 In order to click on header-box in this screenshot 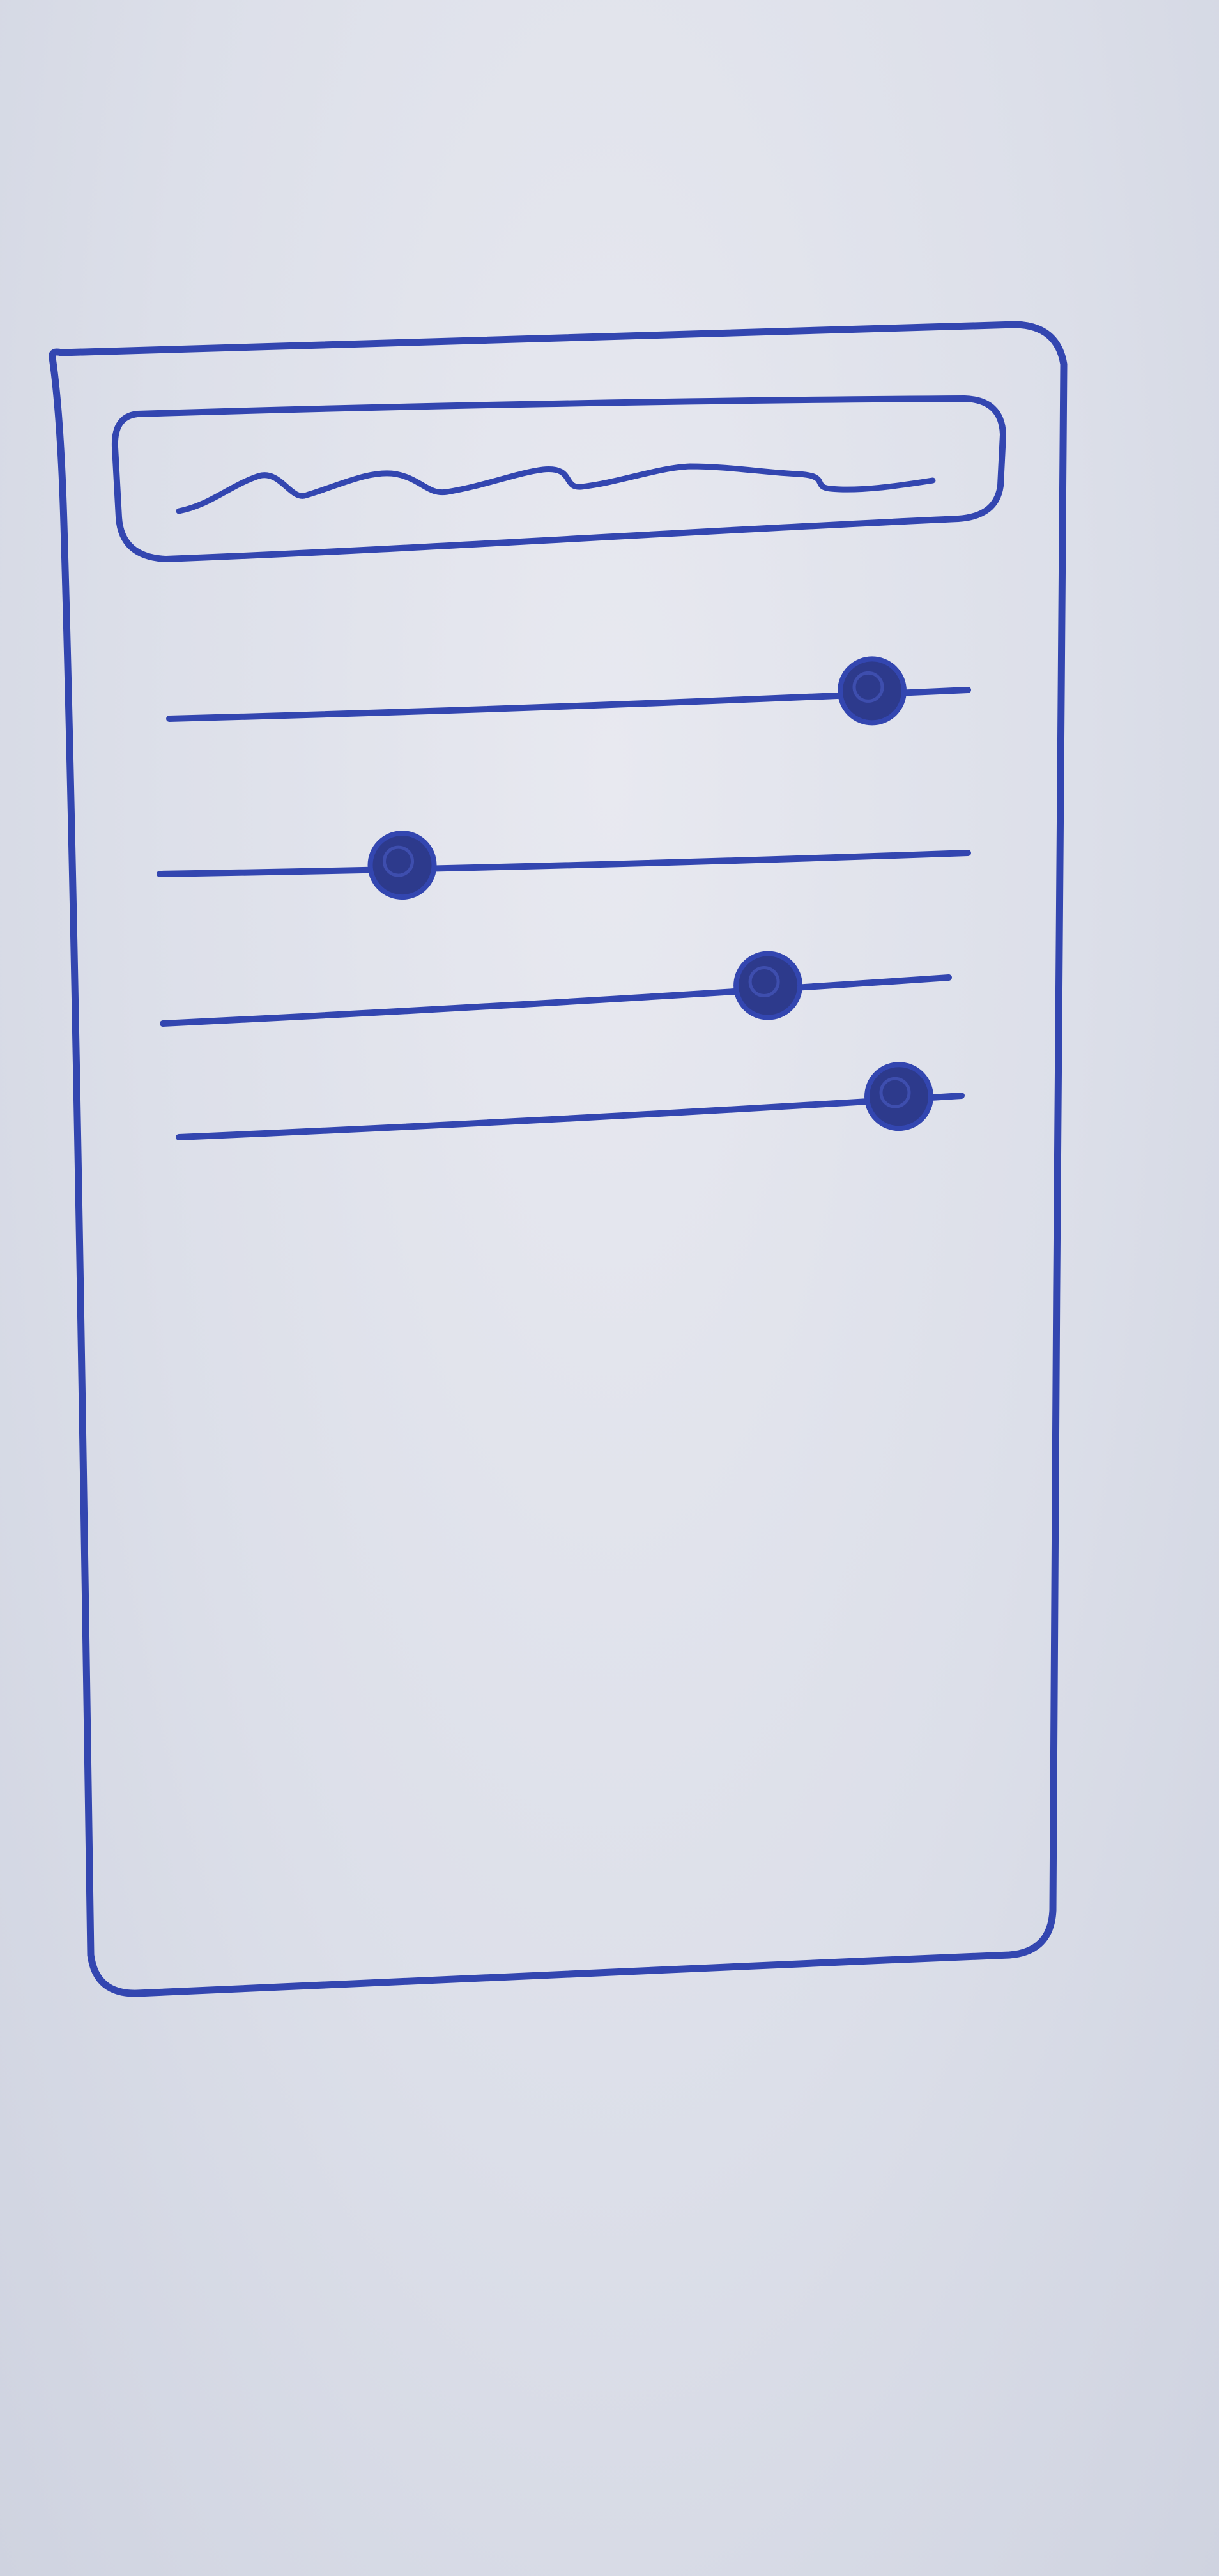, I will do `click(558, 478)`.